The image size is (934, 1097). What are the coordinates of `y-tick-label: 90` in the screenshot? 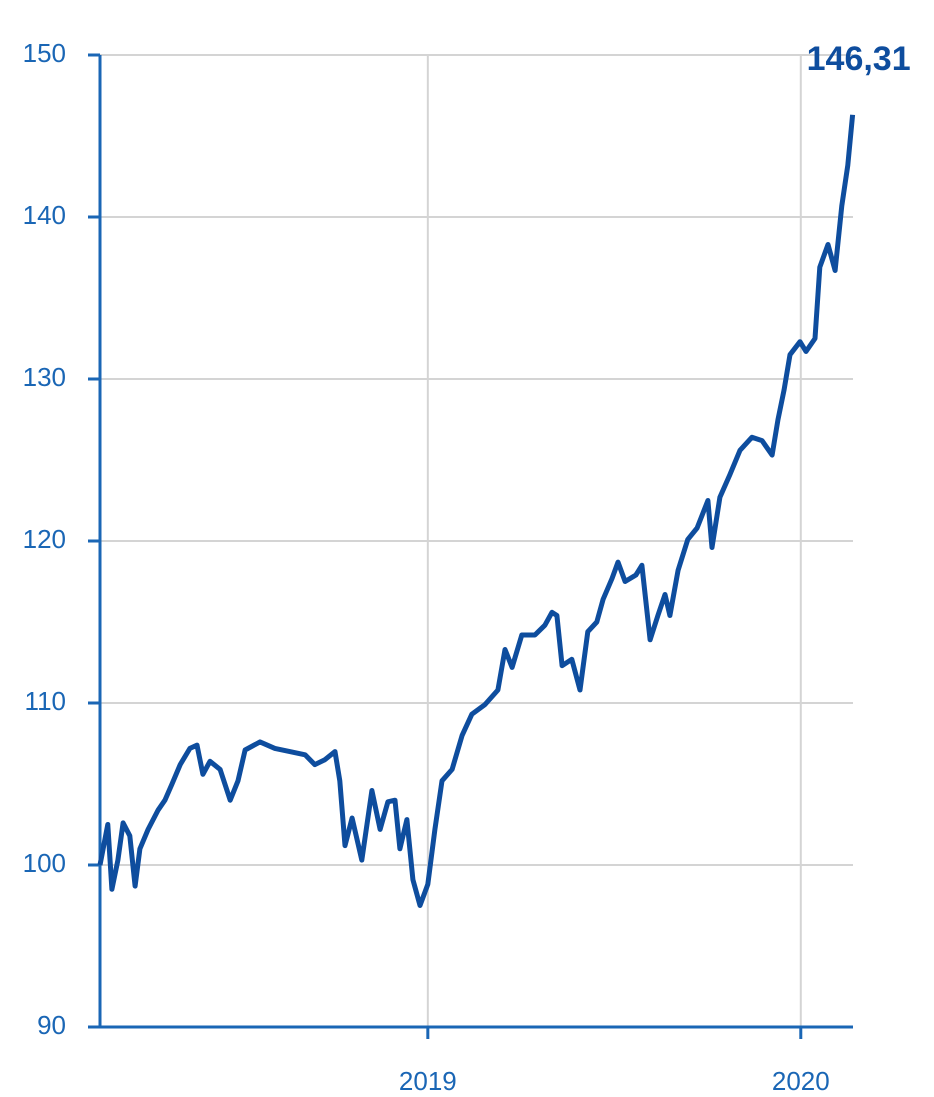 It's located at (51, 1025).